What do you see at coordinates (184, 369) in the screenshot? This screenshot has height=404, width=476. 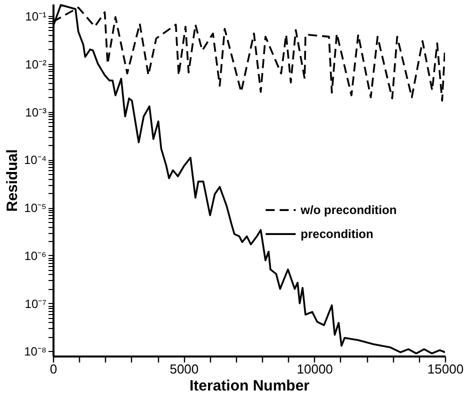 I see `x-tick-label: 5000` at bounding box center [184, 369].